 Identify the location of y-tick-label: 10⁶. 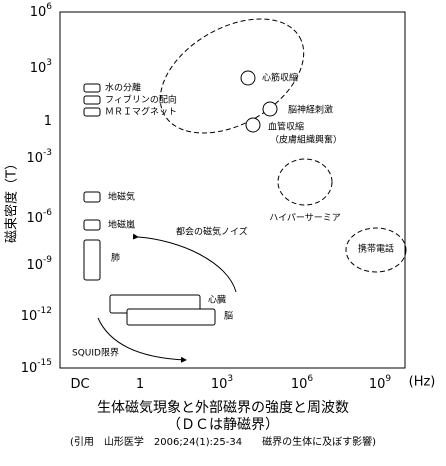
(41, 11).